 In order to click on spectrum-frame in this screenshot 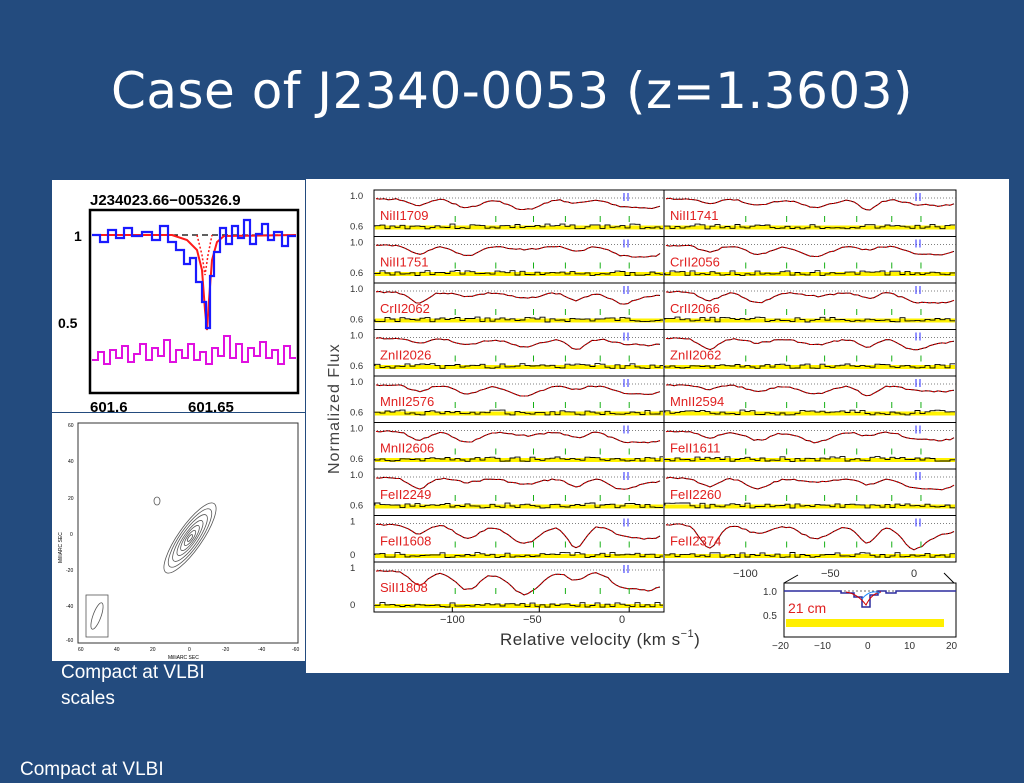, I will do `click(194, 301)`.